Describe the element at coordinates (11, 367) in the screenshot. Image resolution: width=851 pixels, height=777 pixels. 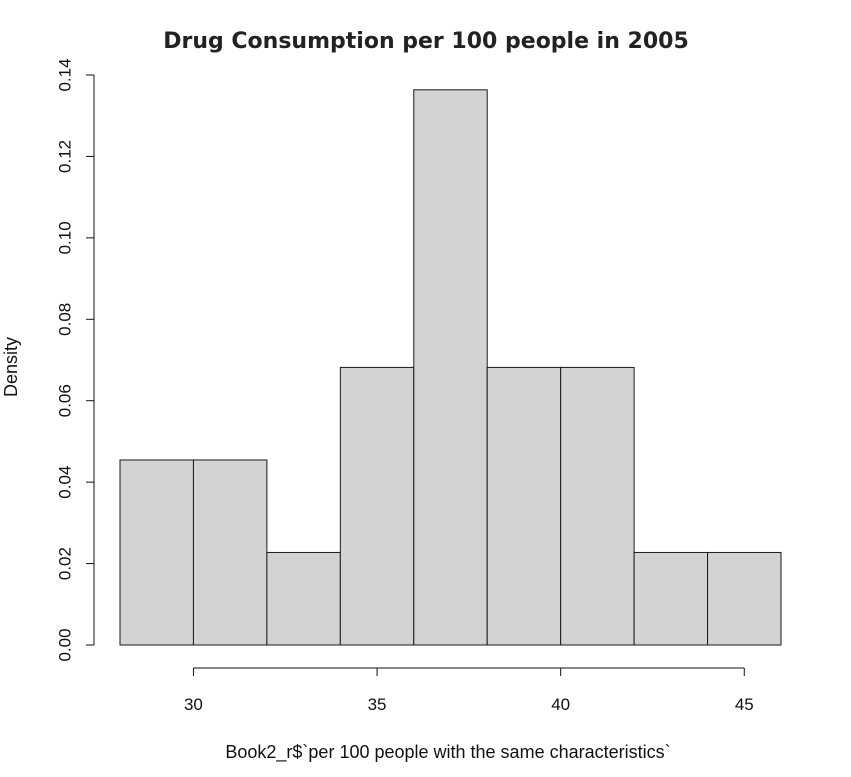
I see `y-axis-label: Density` at that location.